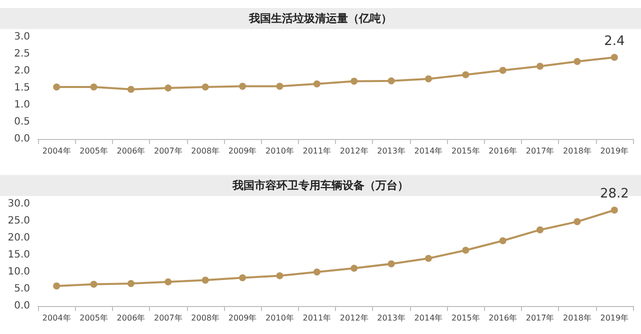 The image size is (641, 334). Describe the element at coordinates (22, 122) in the screenshot. I see `y-tick-label: 0.5` at that location.